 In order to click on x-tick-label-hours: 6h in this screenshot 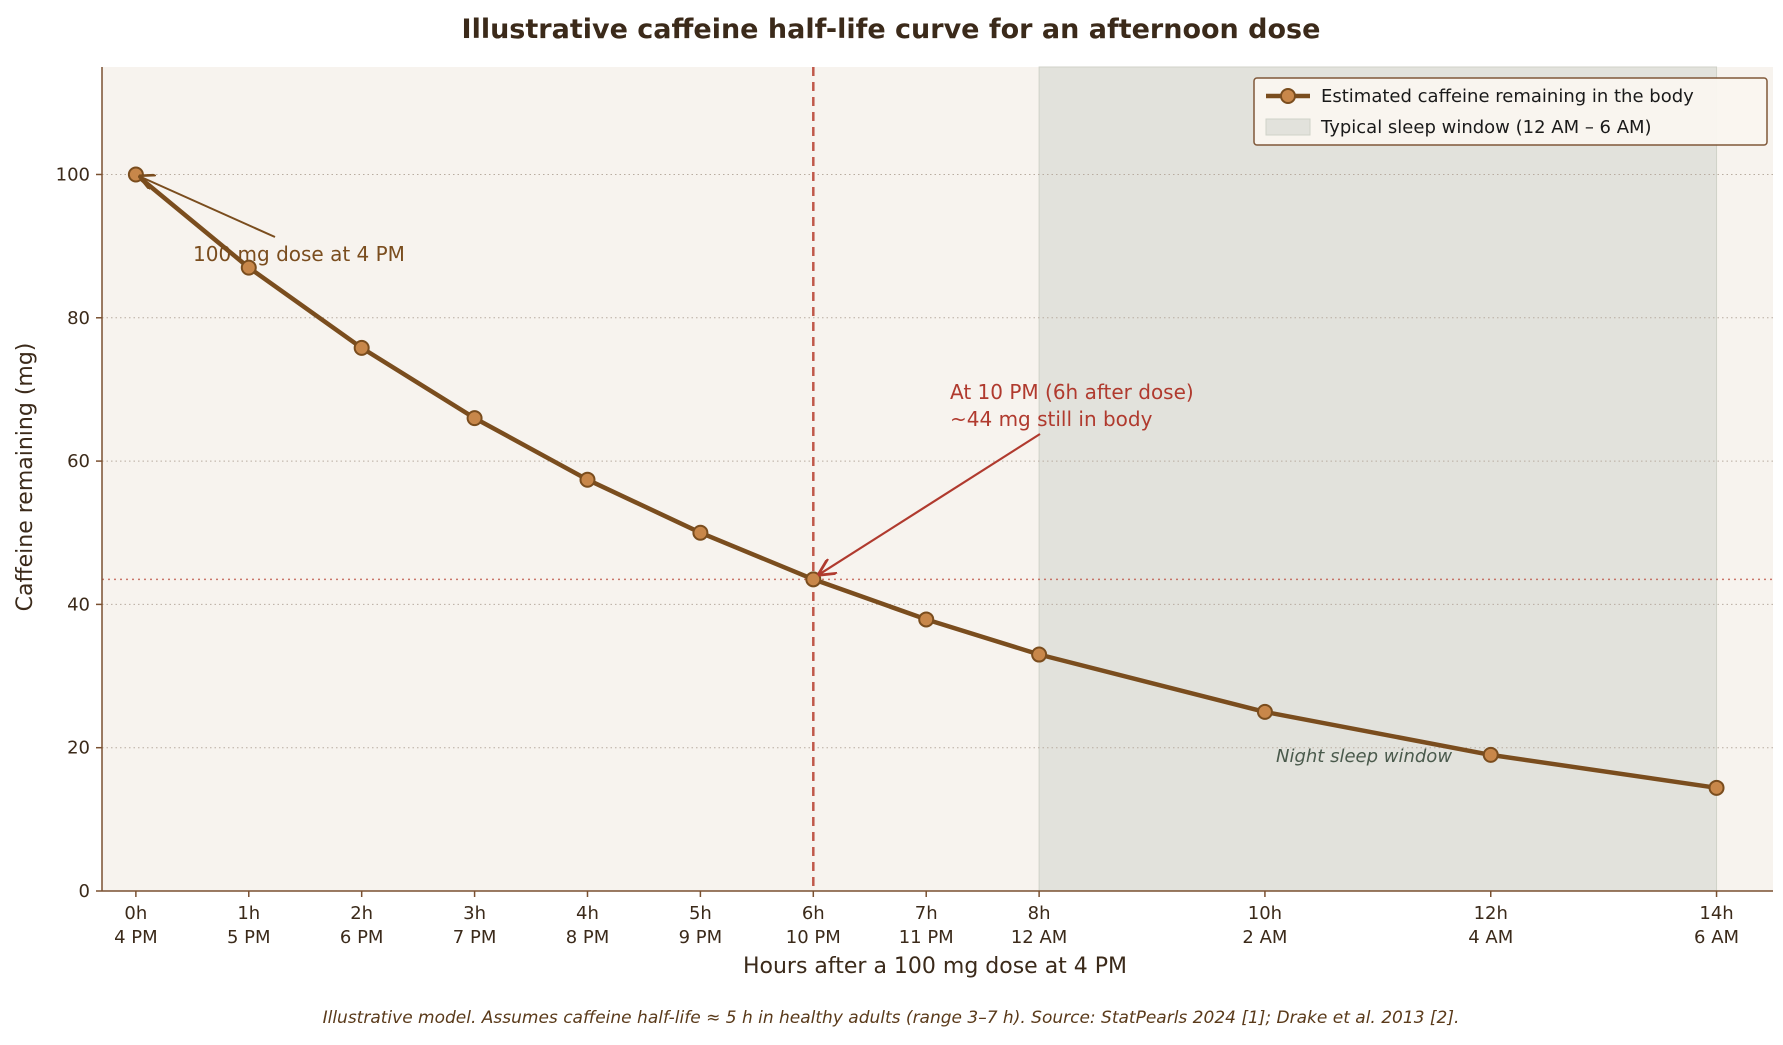, I will do `click(813, 913)`.